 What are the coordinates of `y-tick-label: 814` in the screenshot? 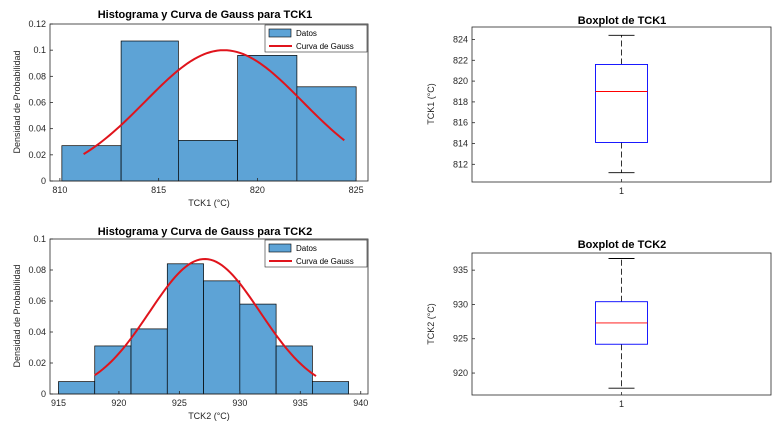 It's located at (460, 144).